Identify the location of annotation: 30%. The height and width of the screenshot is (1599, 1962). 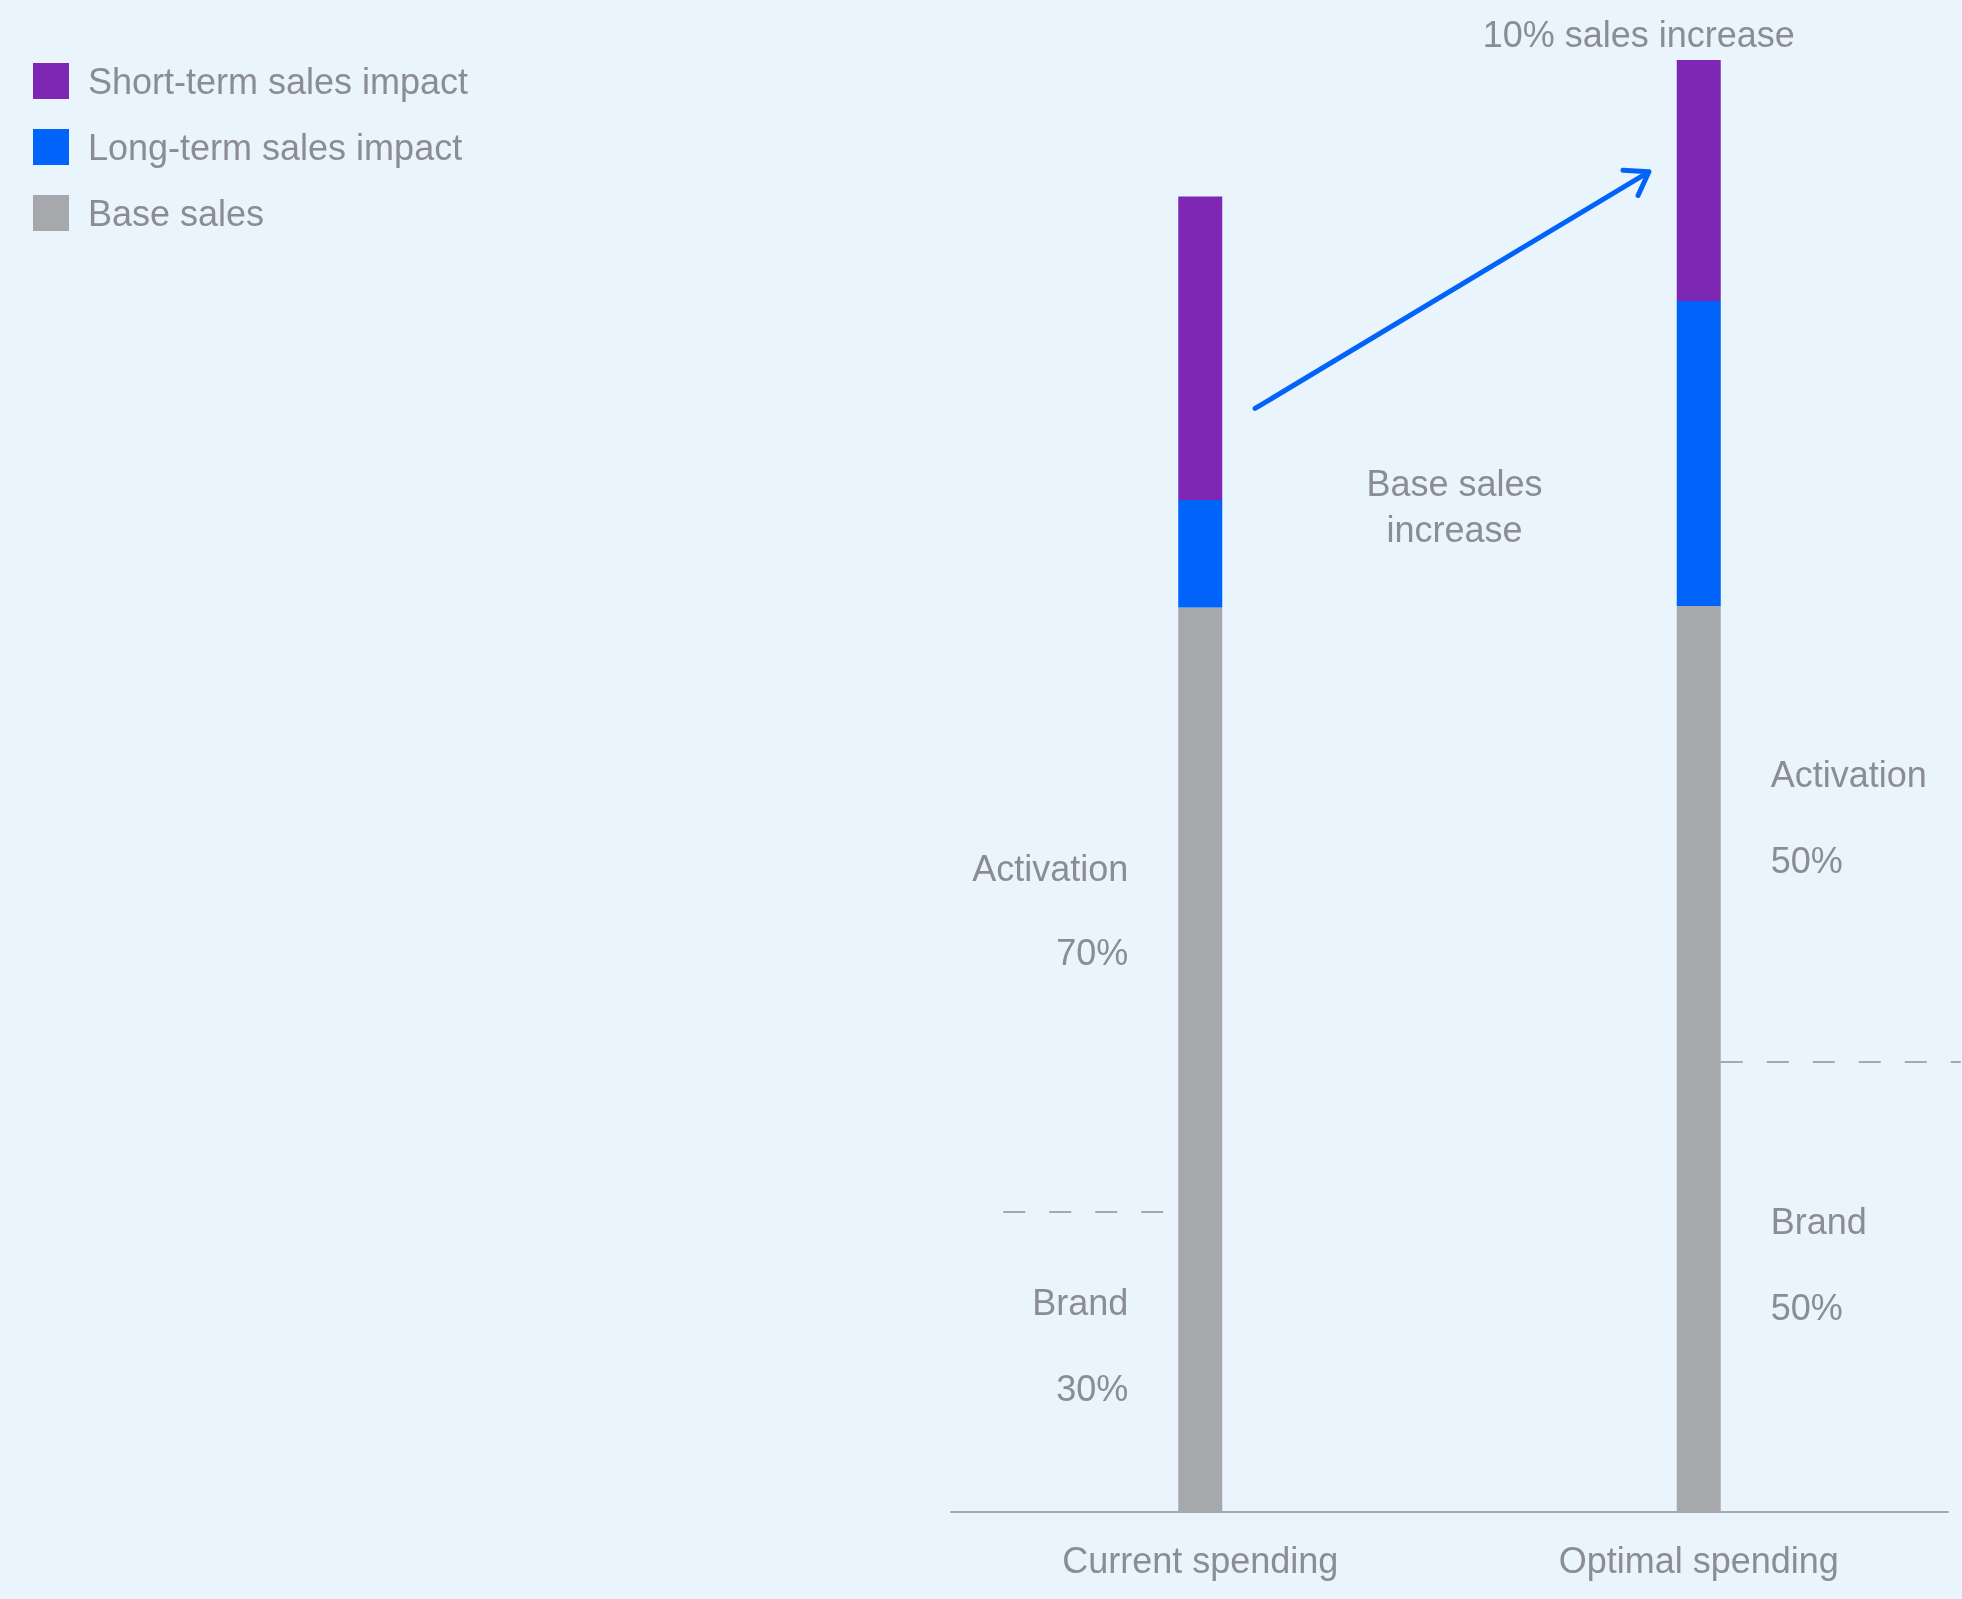
(1092, 1389).